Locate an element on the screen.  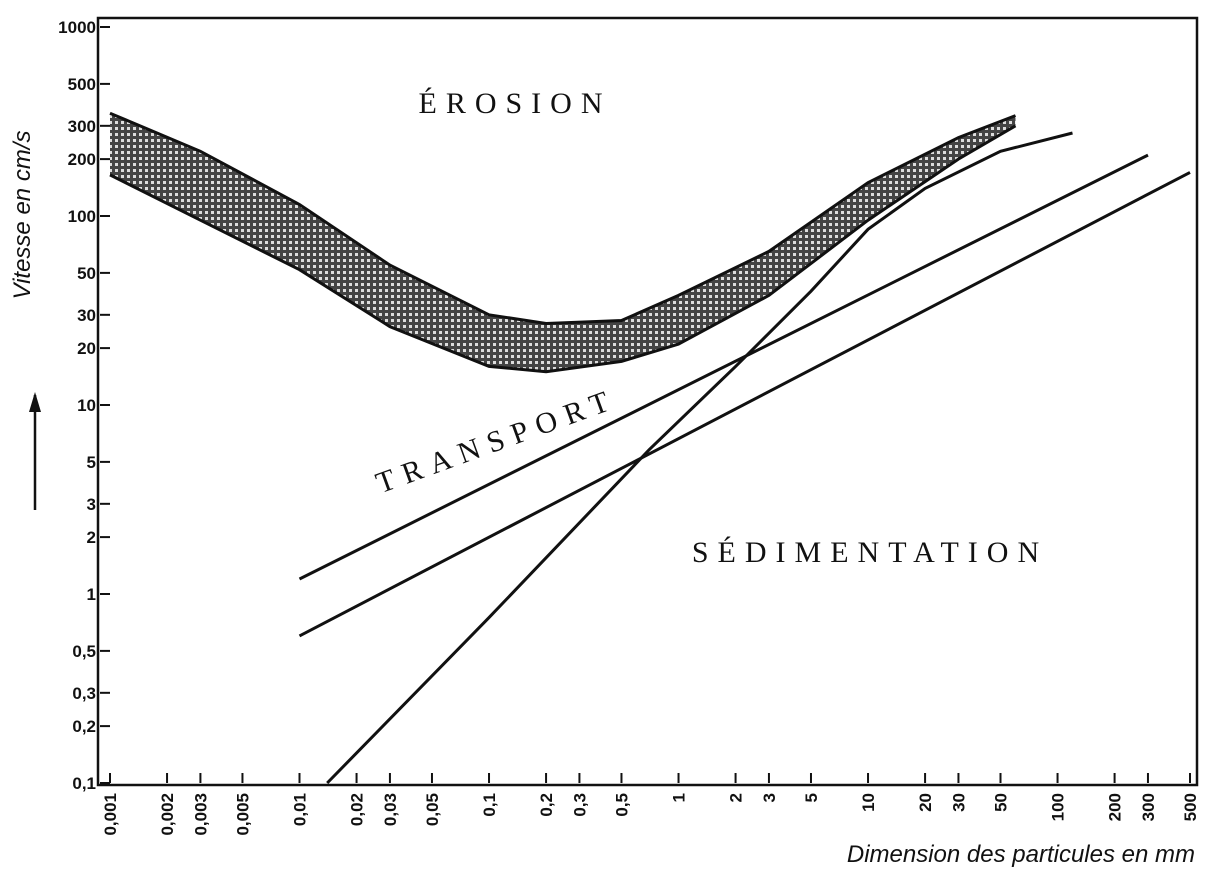
y-tick-label: 200 is located at coordinates (82, 159).